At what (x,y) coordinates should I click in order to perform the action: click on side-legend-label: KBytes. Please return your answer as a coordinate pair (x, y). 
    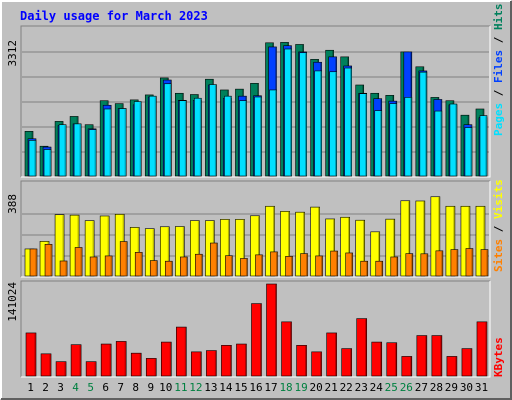
    Looking at the image, I should click on (498, 357).